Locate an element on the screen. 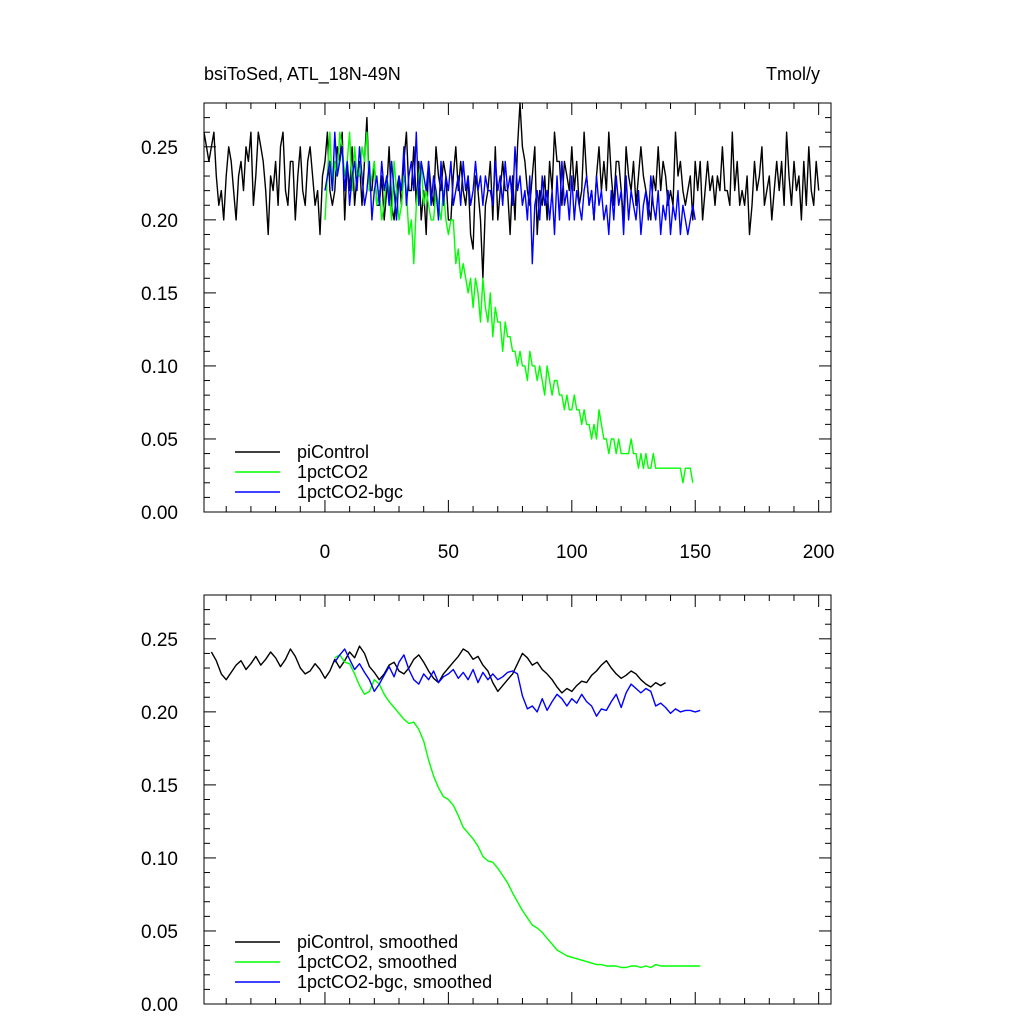 Image resolution: width=1024 pixels, height=1029 pixels. top-xtick-label: 100 is located at coordinates (572, 552).